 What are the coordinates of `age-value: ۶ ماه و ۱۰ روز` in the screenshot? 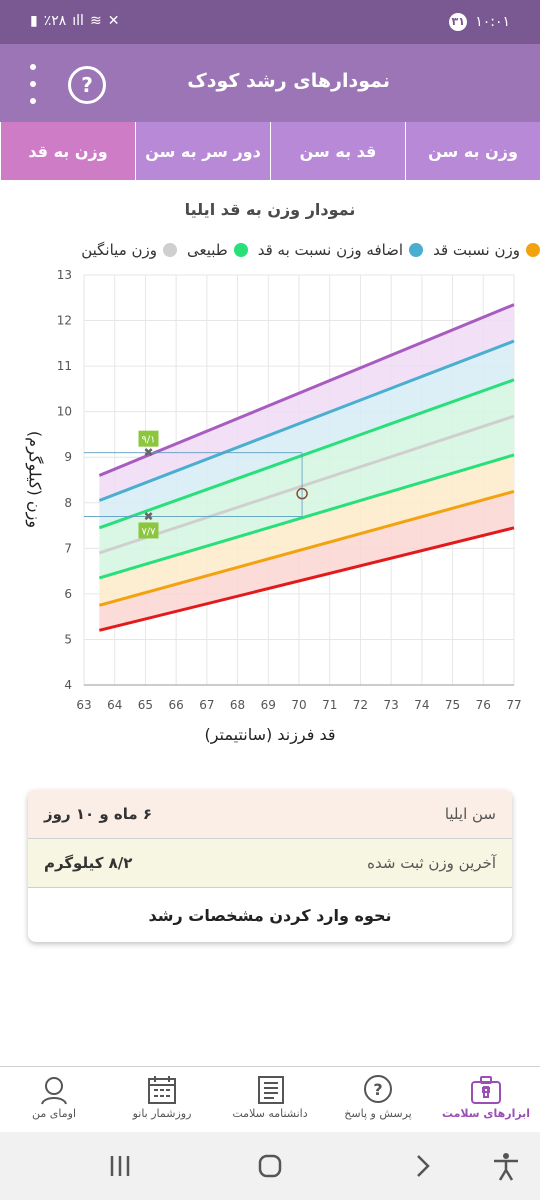 It's located at (98, 814).